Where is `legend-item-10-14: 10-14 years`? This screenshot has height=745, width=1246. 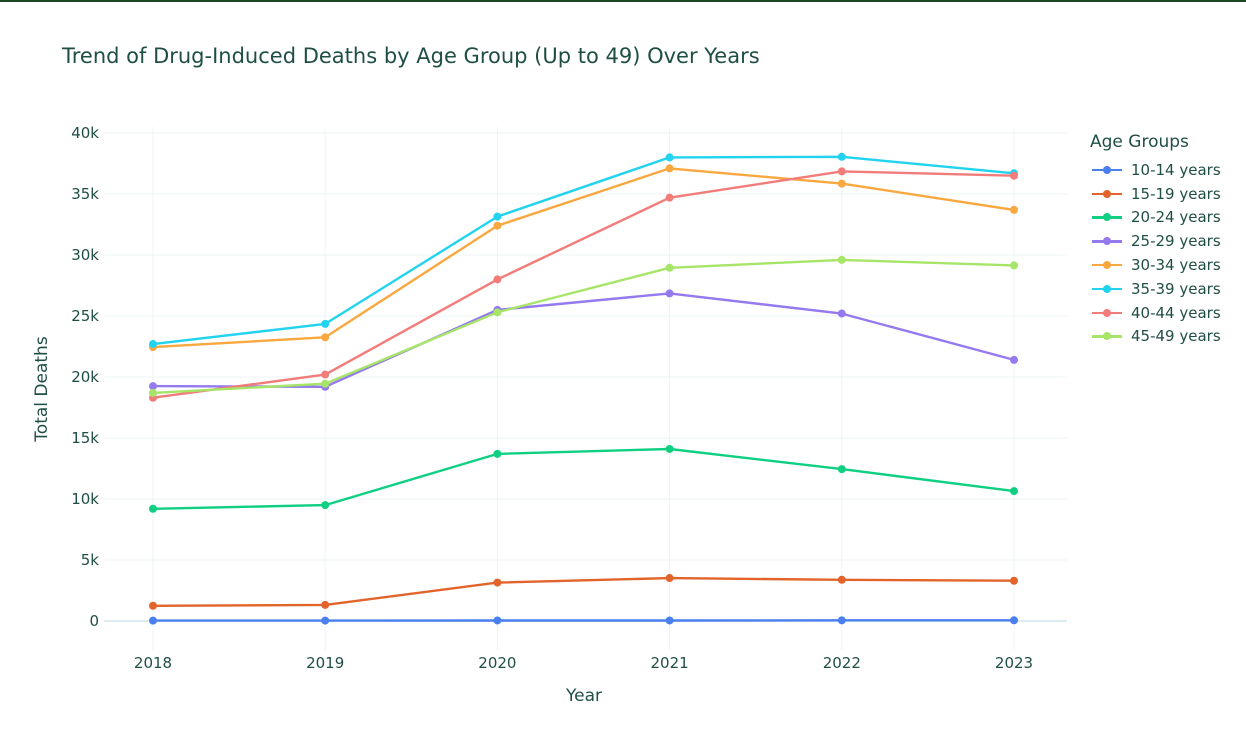 legend-item-10-14: 10-14 years is located at coordinates (1155, 170).